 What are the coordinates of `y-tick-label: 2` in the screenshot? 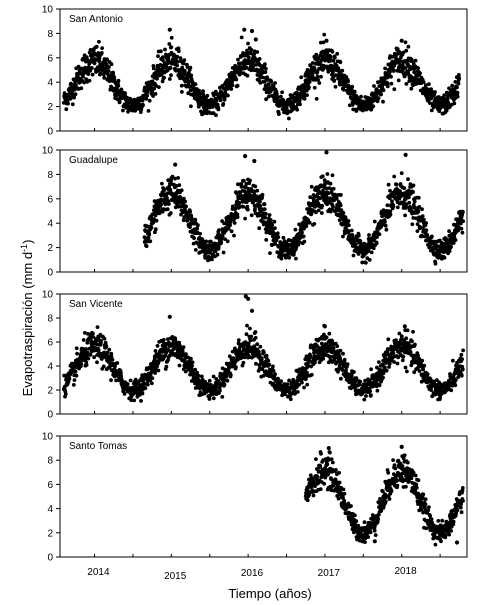 It's located at (50, 248).